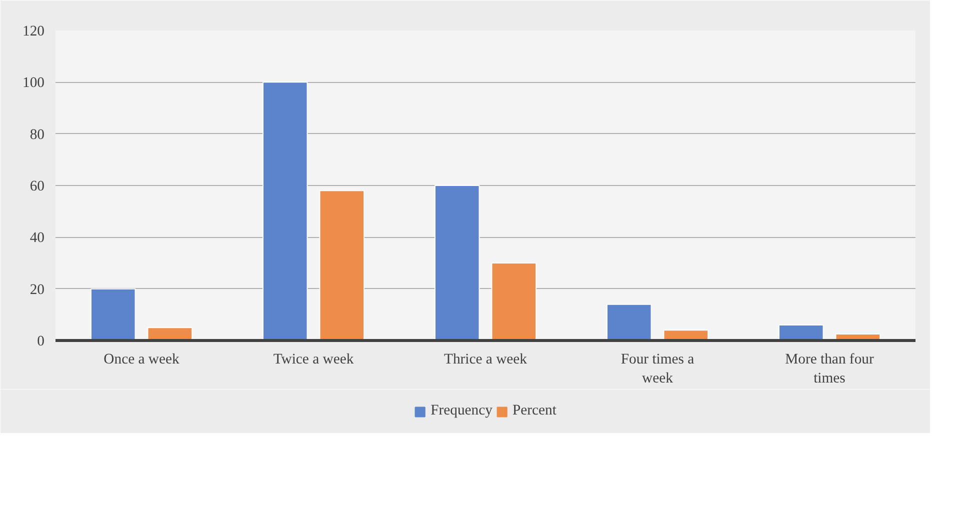 The height and width of the screenshot is (516, 957). Describe the element at coordinates (142, 360) in the screenshot. I see `x-tick-label: Once a week` at that location.